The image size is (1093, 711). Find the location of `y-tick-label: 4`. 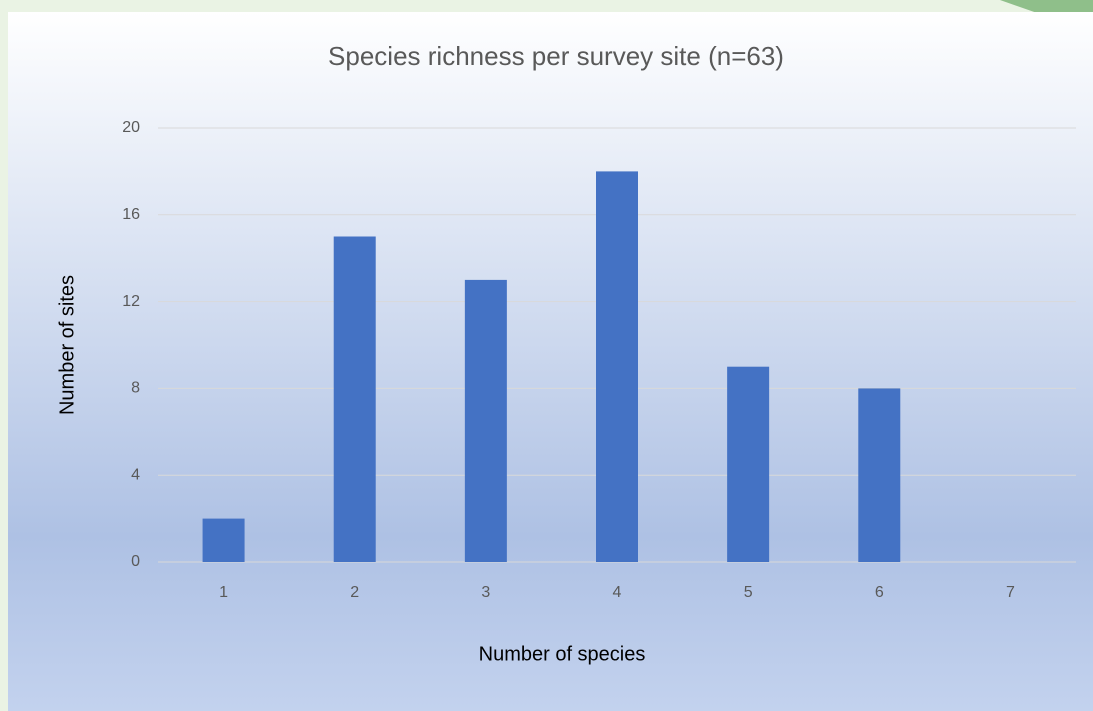

y-tick-label: 4 is located at coordinates (135, 474).